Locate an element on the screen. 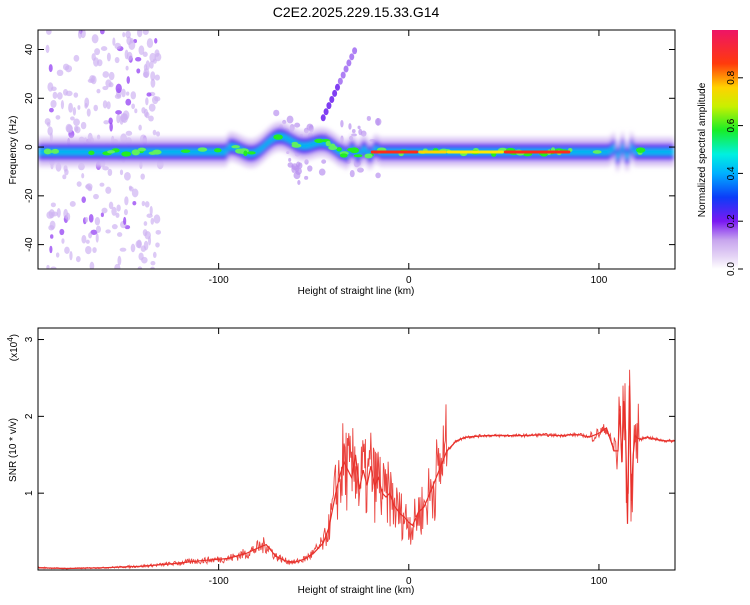  colorbar-ticks: 0.0 0.2 0.4 0.6 0.8 is located at coordinates (734, 173).